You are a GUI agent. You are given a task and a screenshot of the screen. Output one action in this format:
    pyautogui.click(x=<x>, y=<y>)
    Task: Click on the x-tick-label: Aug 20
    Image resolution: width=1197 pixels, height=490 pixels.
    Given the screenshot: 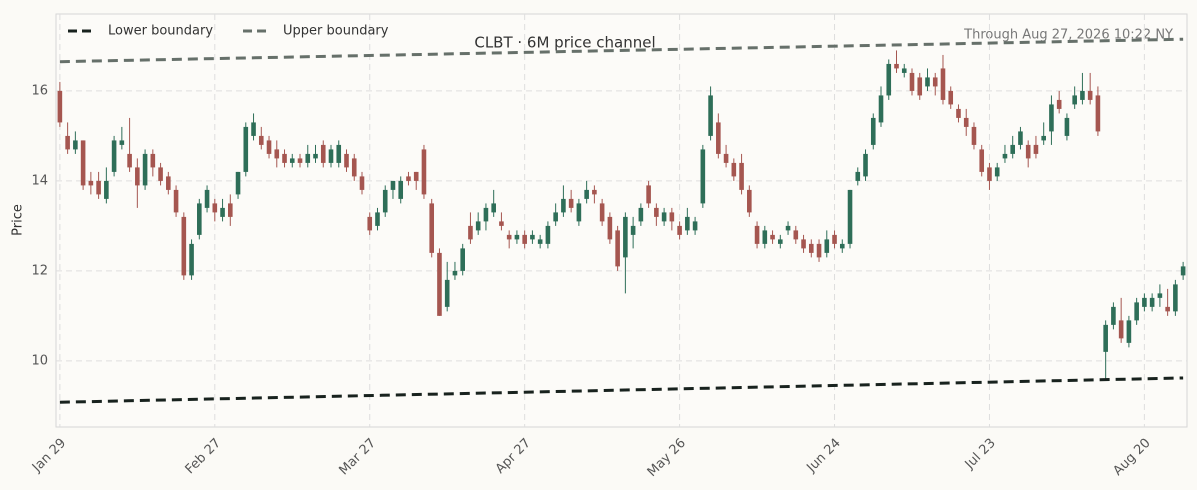 What is the action you would take?
    pyautogui.click(x=1132, y=457)
    